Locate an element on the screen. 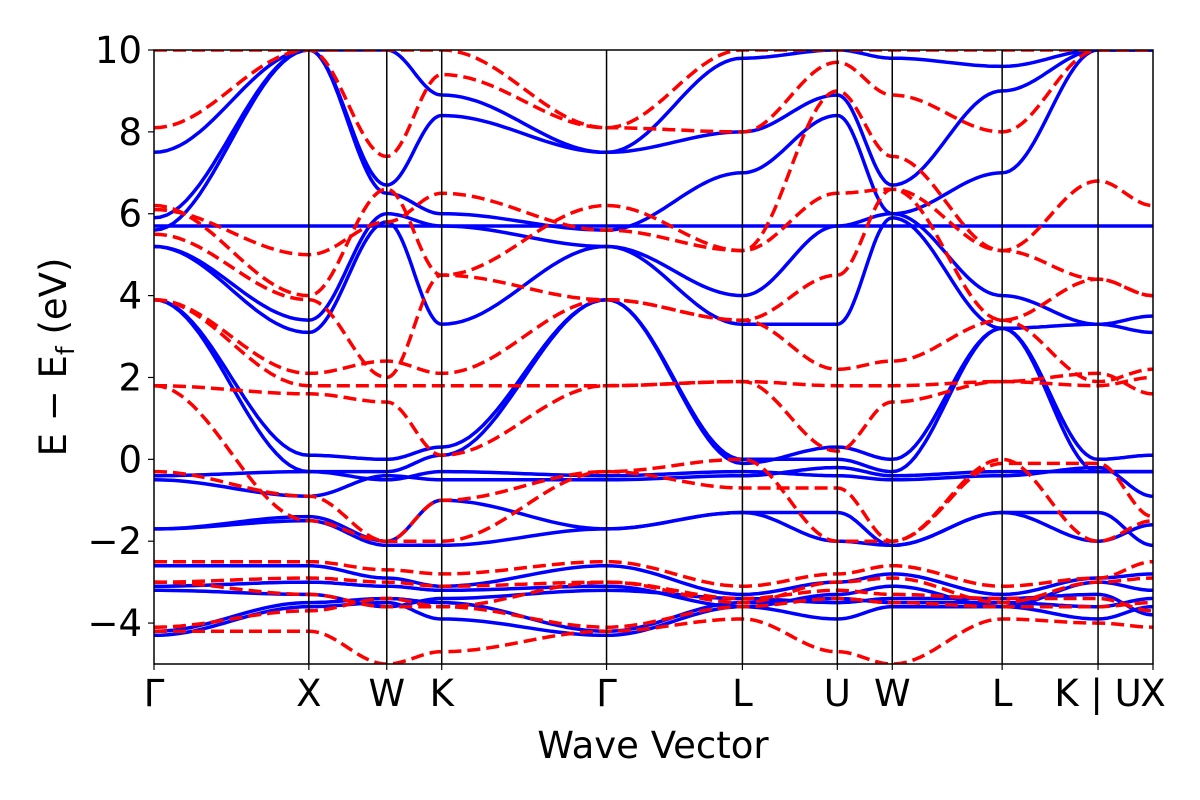 Image resolution: width=1200 pixels, height=800 pixels. y-tick-label: 2 is located at coordinates (130, 377).